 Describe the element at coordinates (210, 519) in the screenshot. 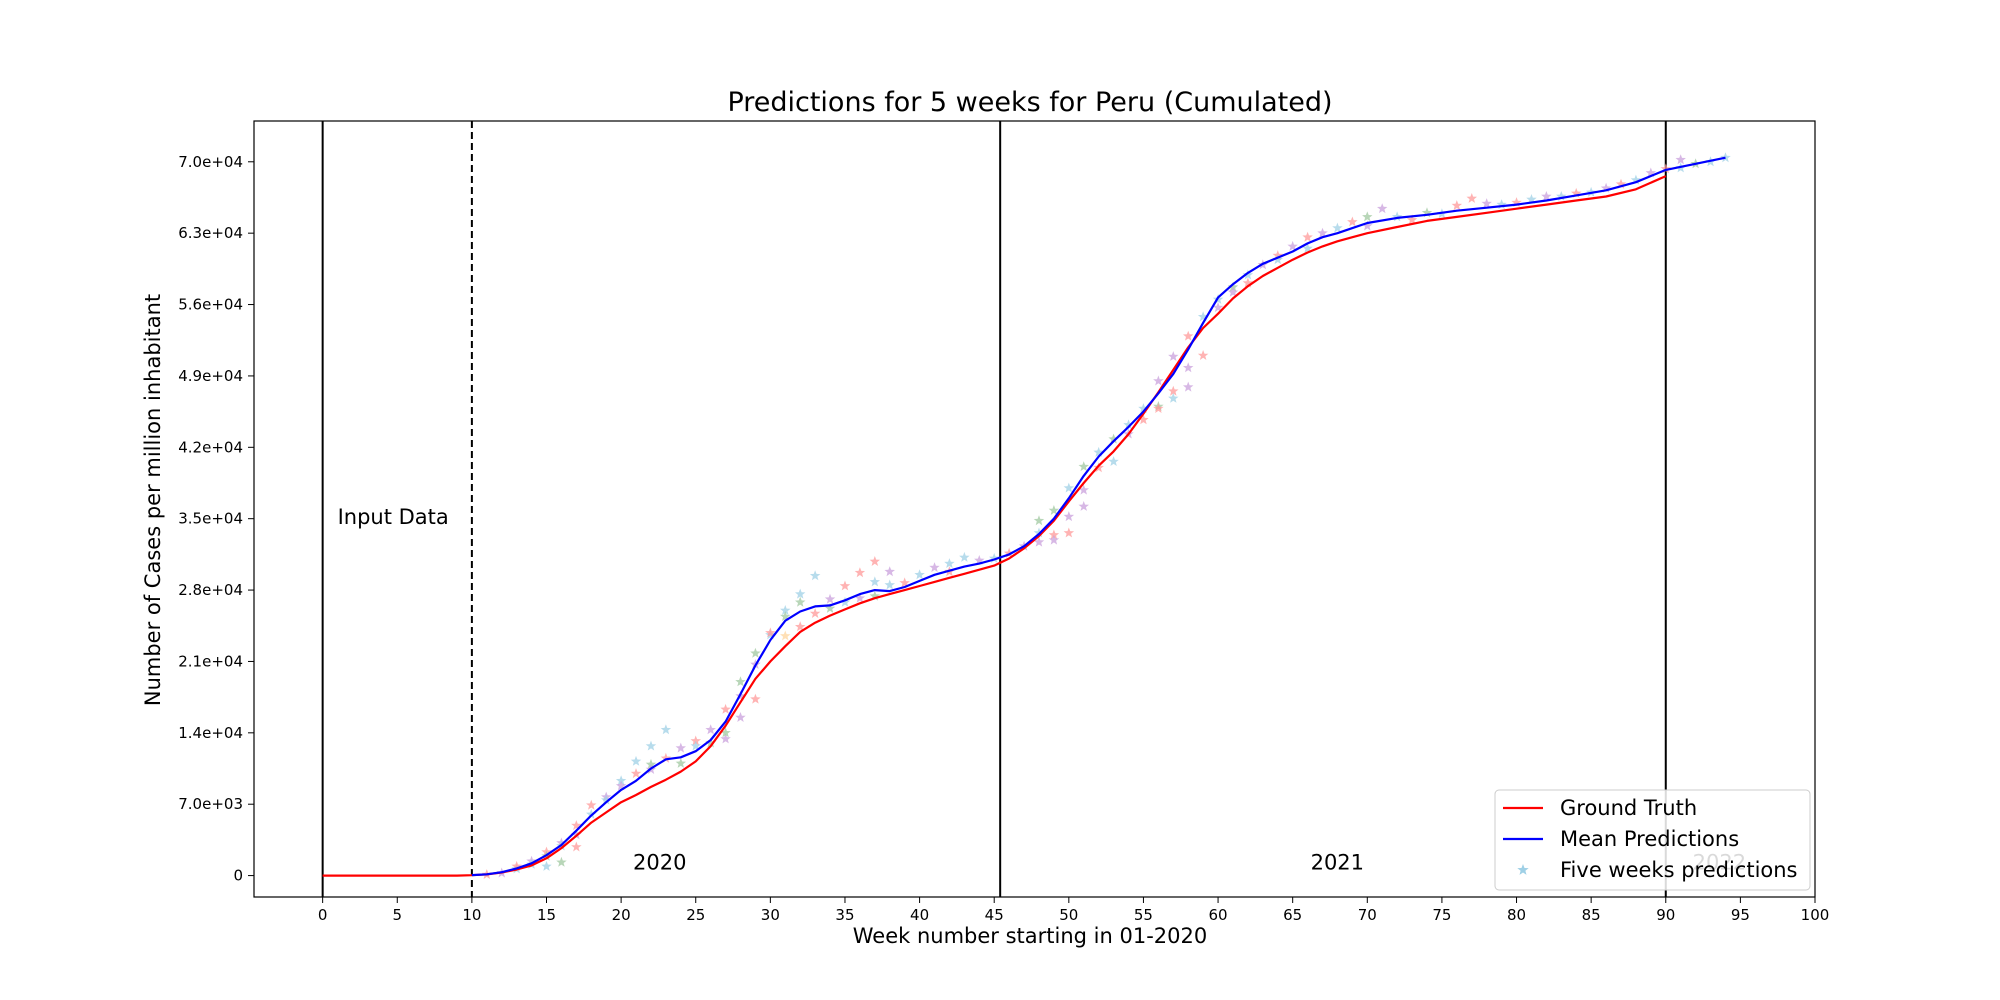

I see `y-tick-label: 3.5e+04` at that location.